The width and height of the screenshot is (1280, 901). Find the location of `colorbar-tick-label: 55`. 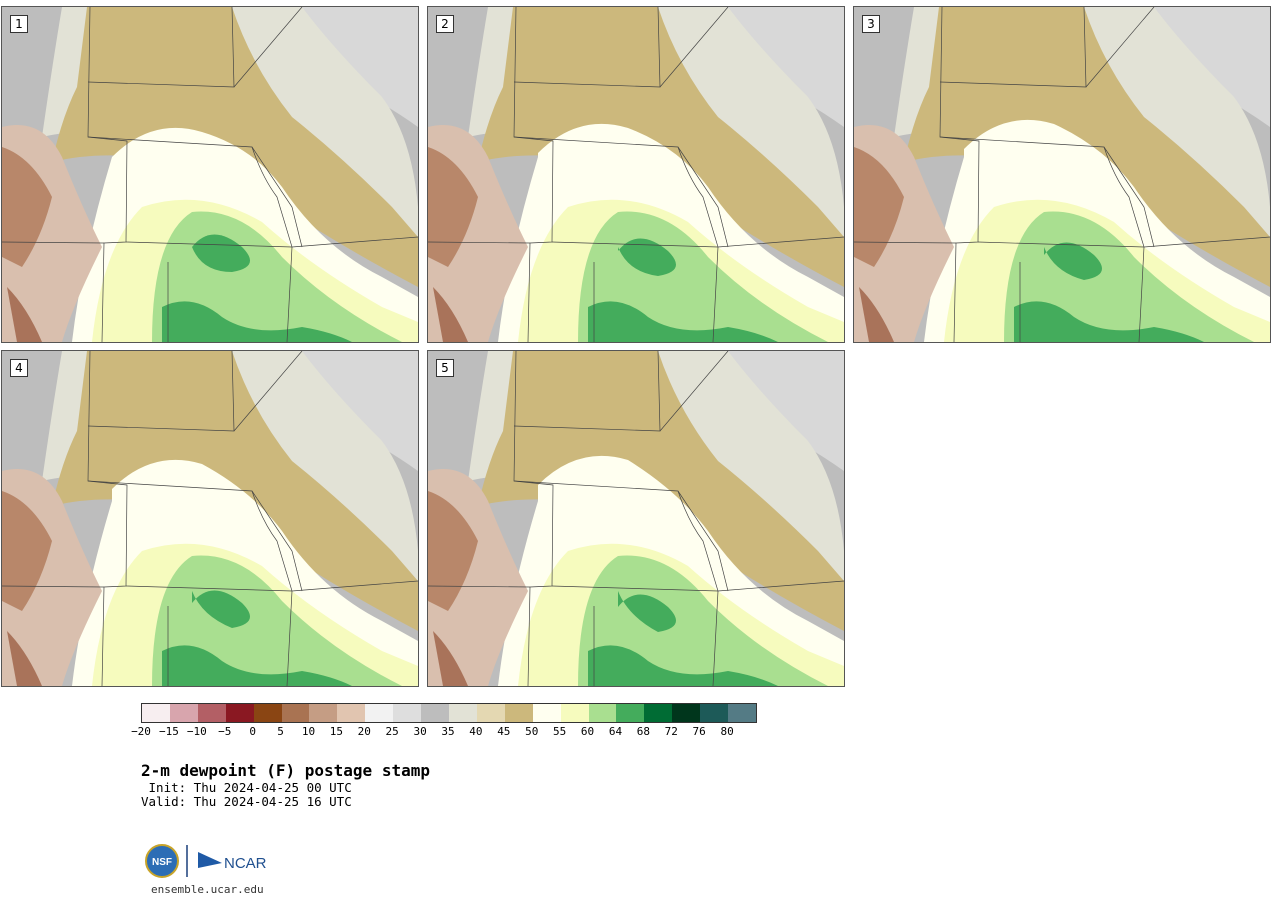

colorbar-tick-label: 55 is located at coordinates (560, 731).